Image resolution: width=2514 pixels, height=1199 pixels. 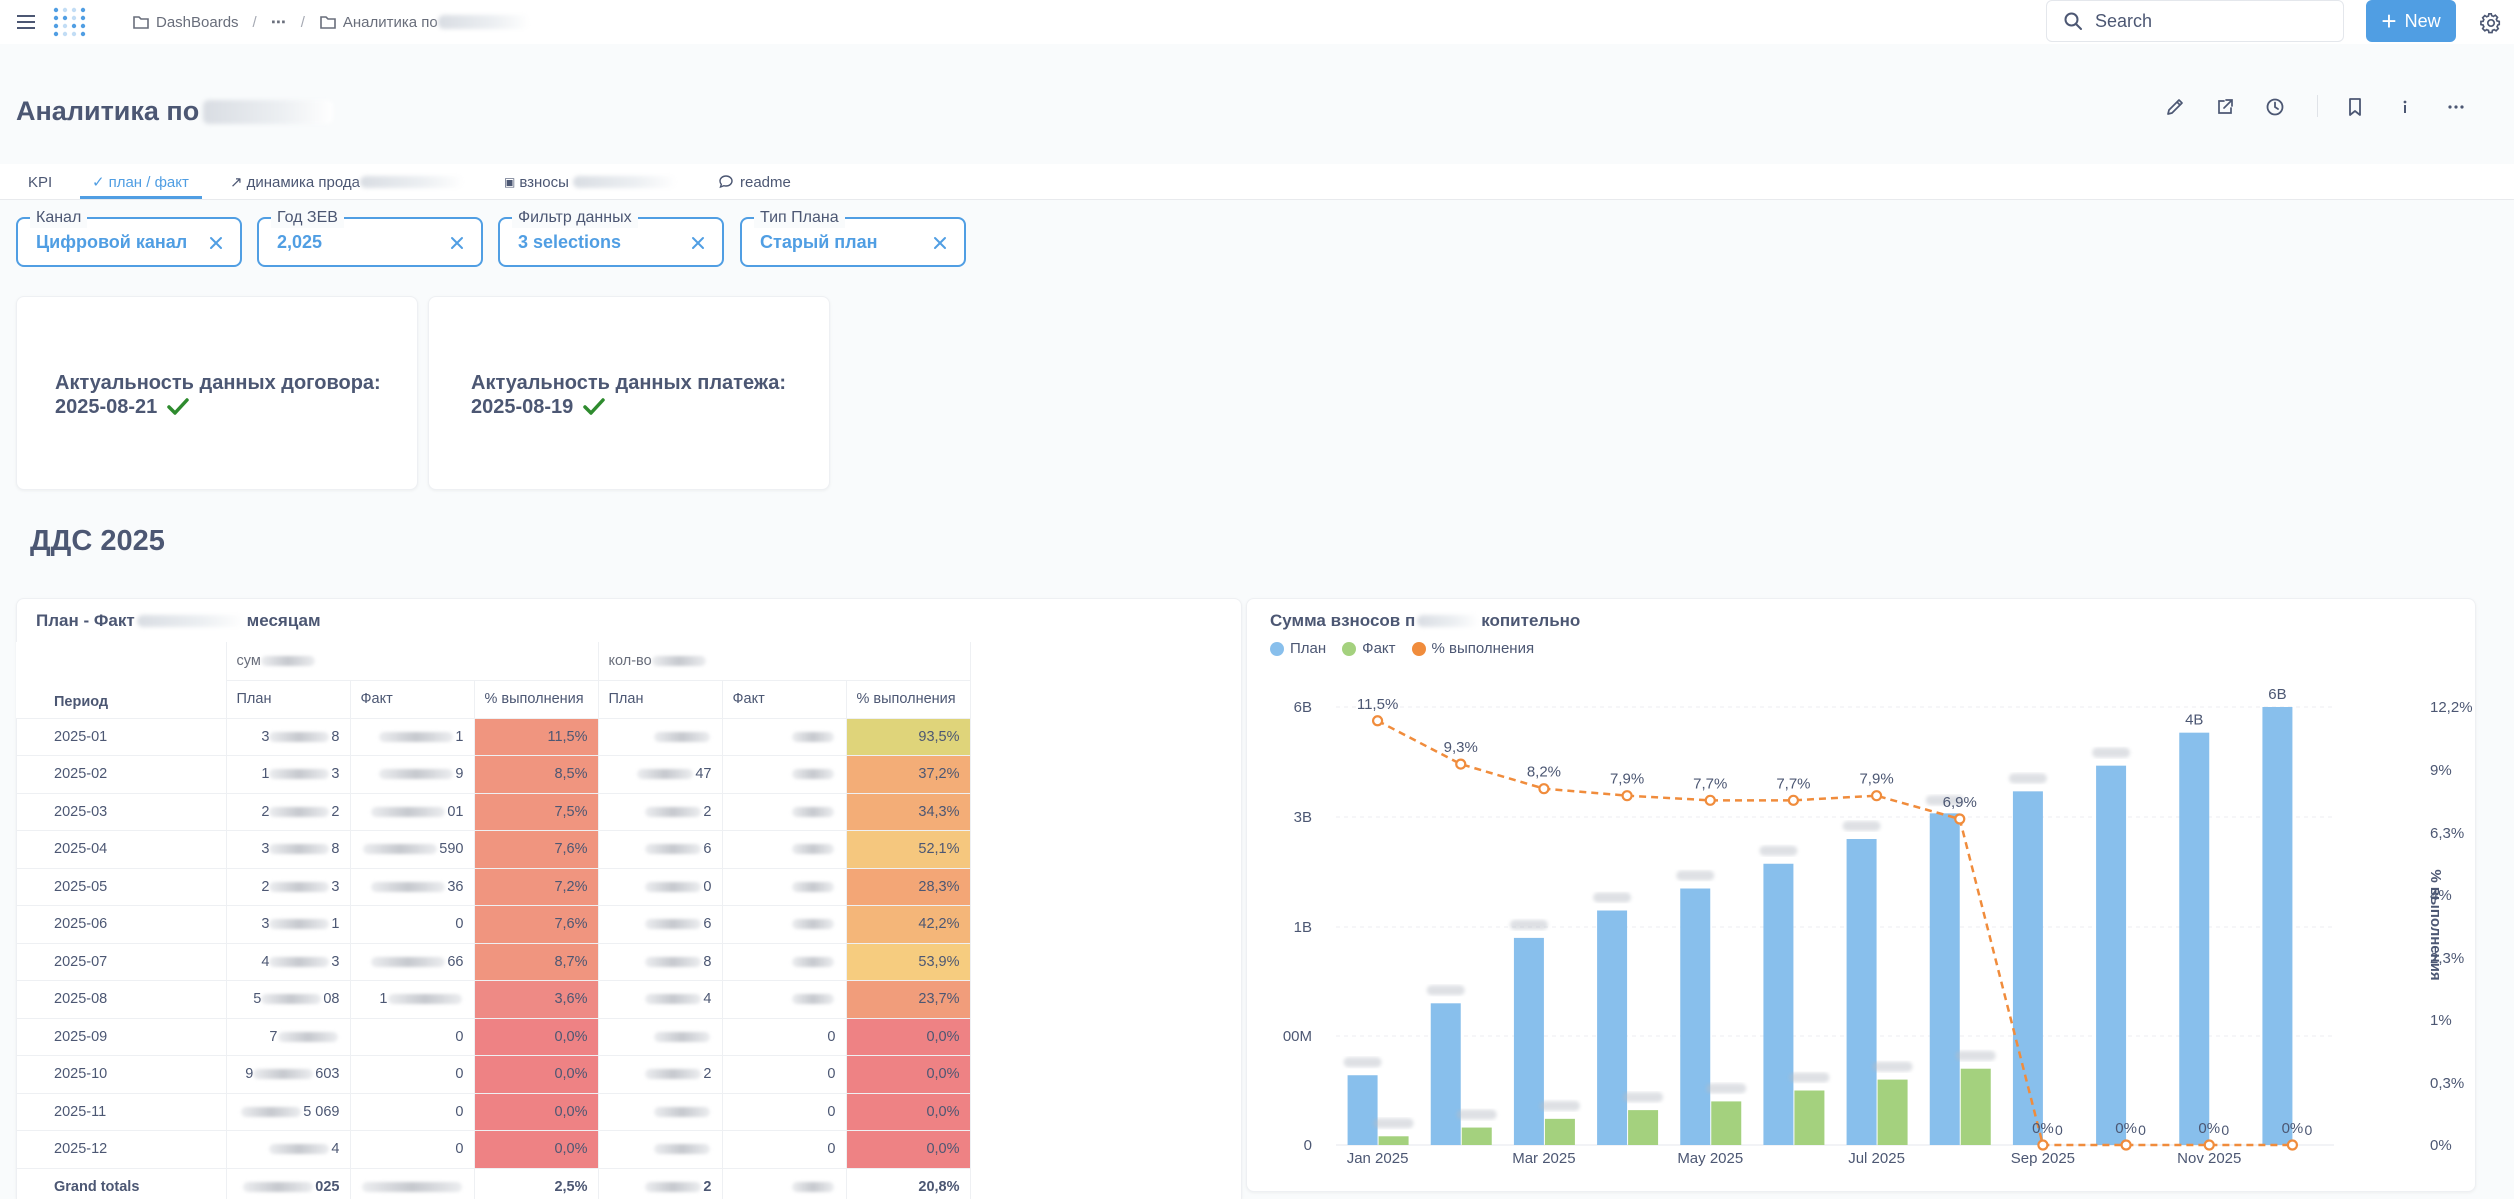 I want to click on tab-kpi: KPI, so click(x=40, y=182).